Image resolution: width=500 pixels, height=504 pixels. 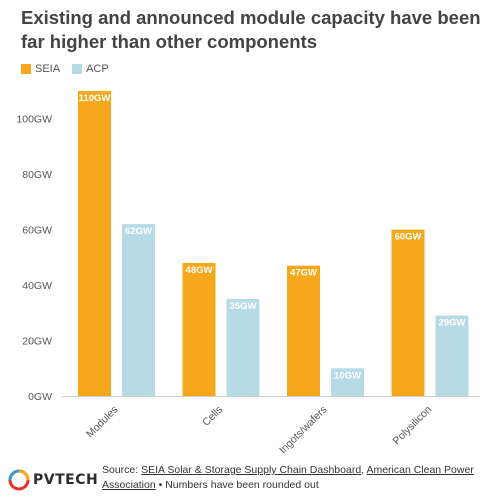 What do you see at coordinates (347, 375) in the screenshot?
I see `data-label: 10GW` at bounding box center [347, 375].